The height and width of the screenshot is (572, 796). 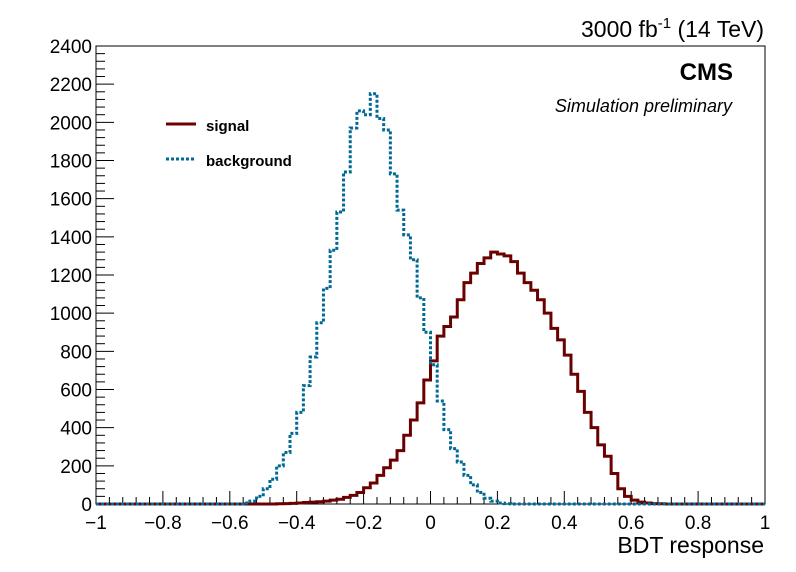 I want to click on x-tick-label: 0, so click(x=430, y=523).